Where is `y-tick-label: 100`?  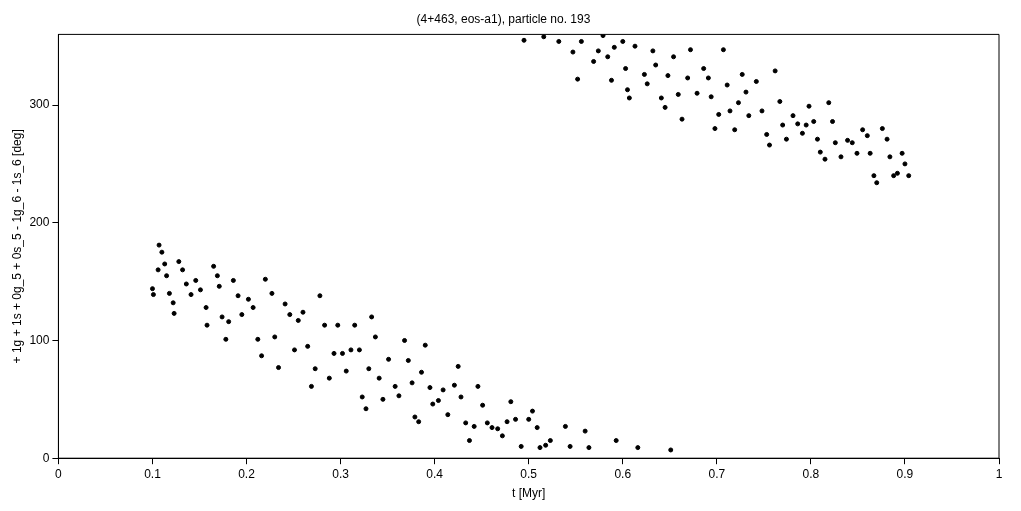 y-tick-label: 100 is located at coordinates (39, 339).